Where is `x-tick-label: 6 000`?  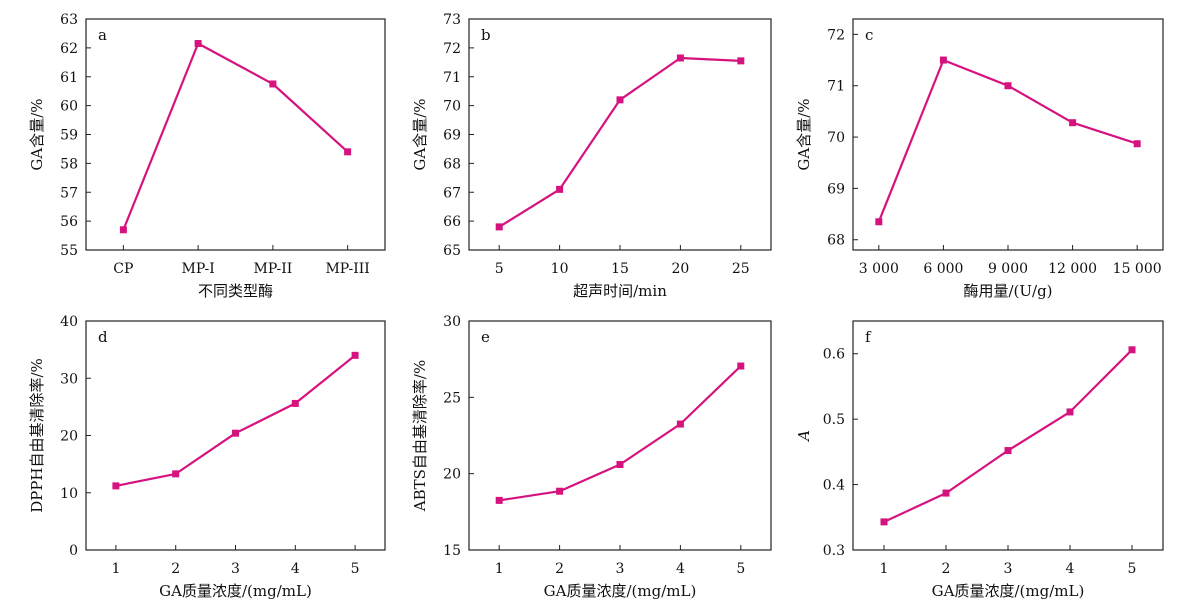
x-tick-label: 6 000 is located at coordinates (943, 269).